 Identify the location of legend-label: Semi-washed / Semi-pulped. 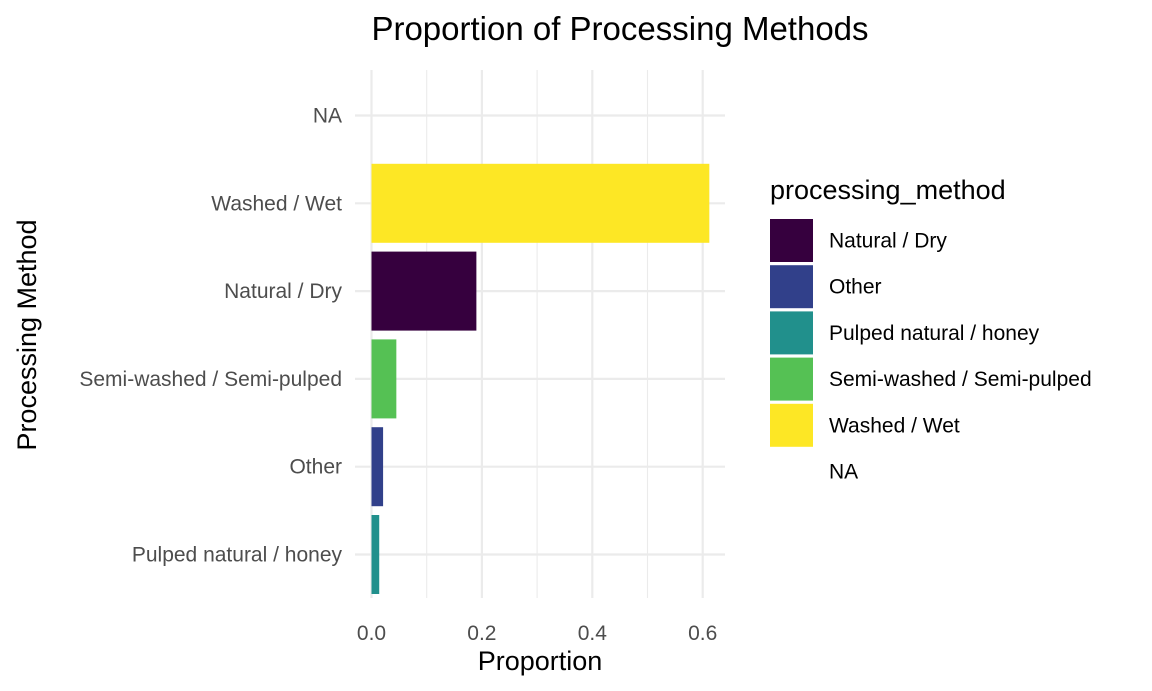
(960, 379).